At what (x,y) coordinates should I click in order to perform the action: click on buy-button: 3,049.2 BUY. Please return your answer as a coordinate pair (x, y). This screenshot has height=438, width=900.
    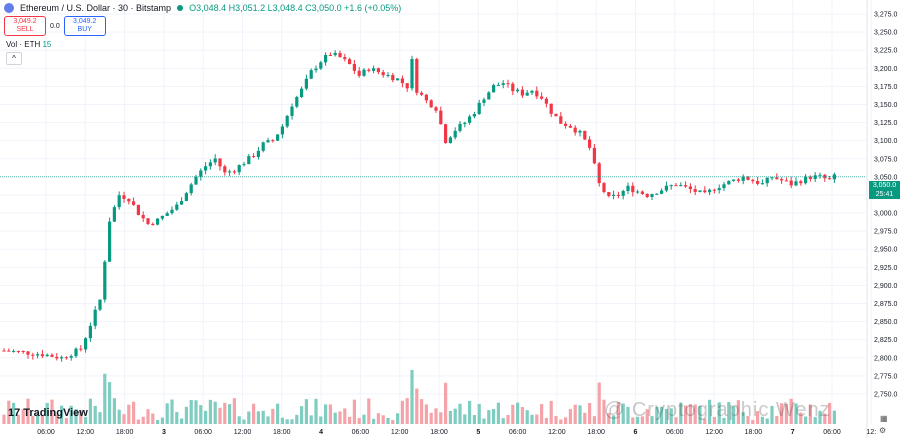
    Looking at the image, I should click on (84, 26).